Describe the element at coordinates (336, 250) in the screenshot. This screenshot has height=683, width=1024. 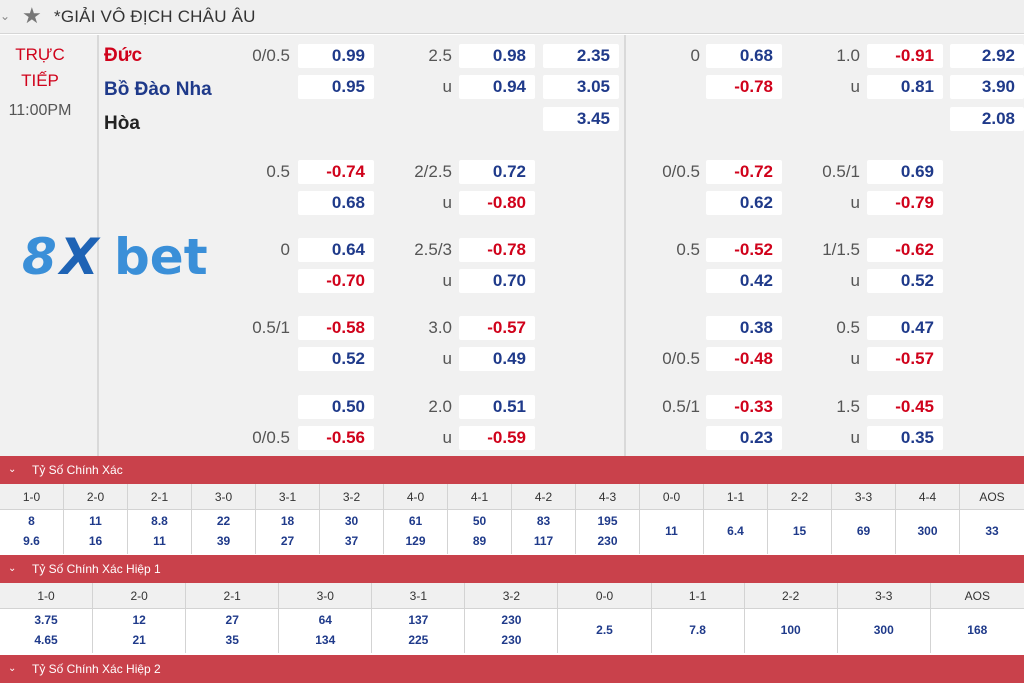
I see `odds-cell: 0.64` at that location.